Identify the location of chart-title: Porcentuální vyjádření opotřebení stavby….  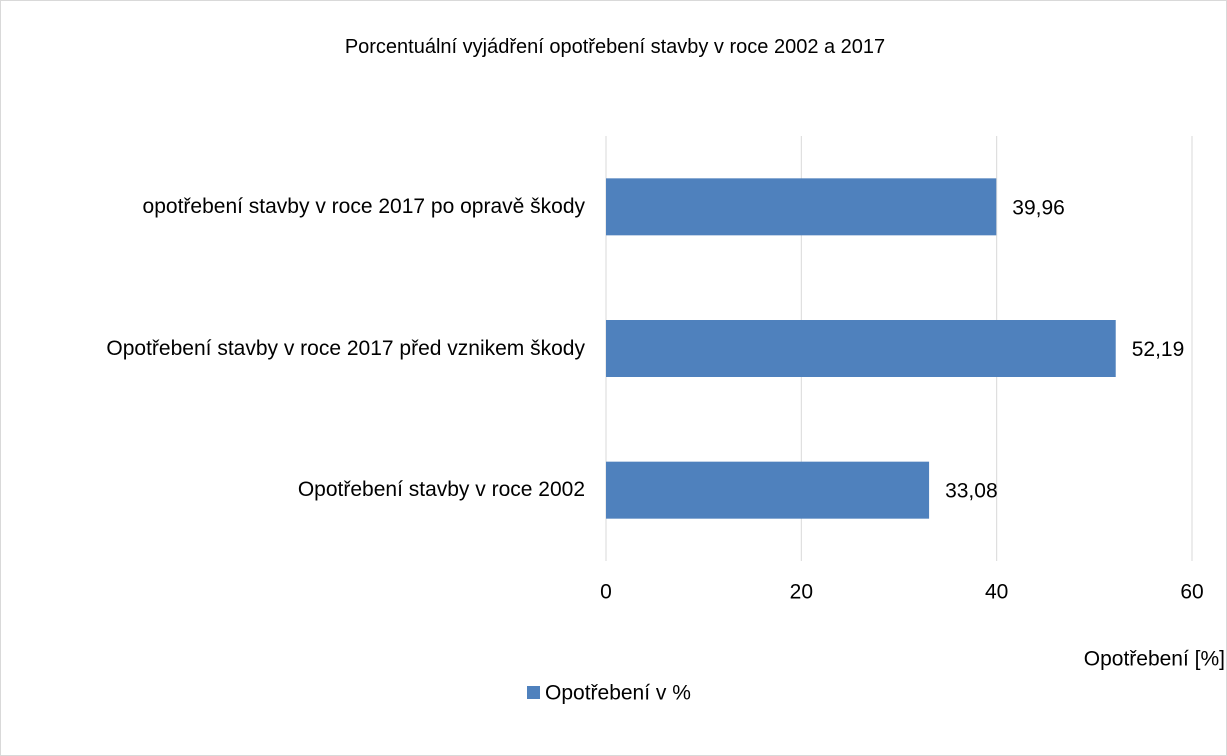
(615, 47).